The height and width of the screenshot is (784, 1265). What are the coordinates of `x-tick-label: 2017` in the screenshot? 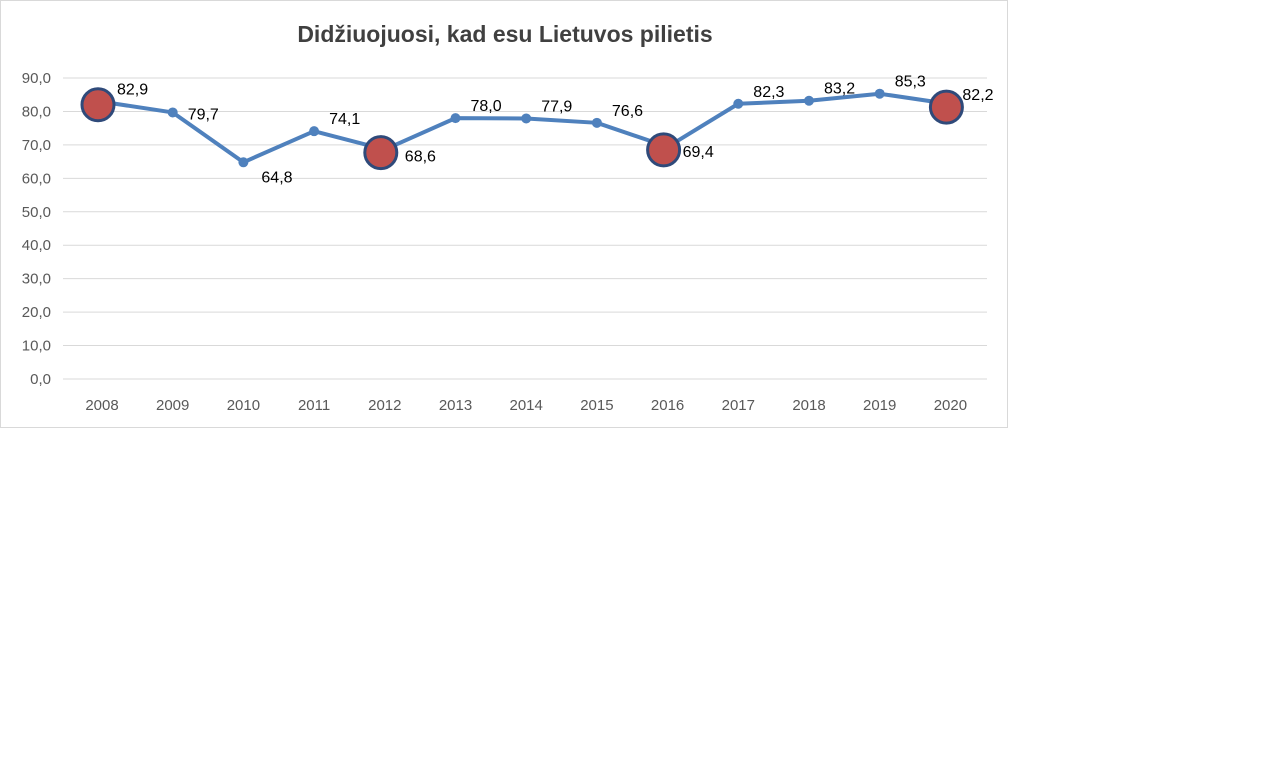 It's located at (738, 405).